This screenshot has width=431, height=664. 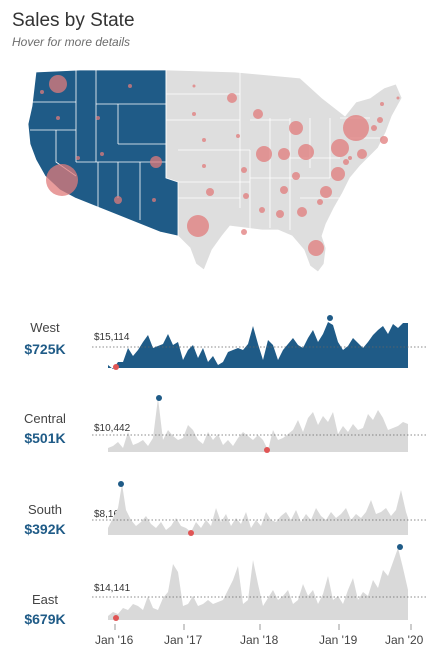 I want to click on region-total-west: $725K, so click(x=45, y=349).